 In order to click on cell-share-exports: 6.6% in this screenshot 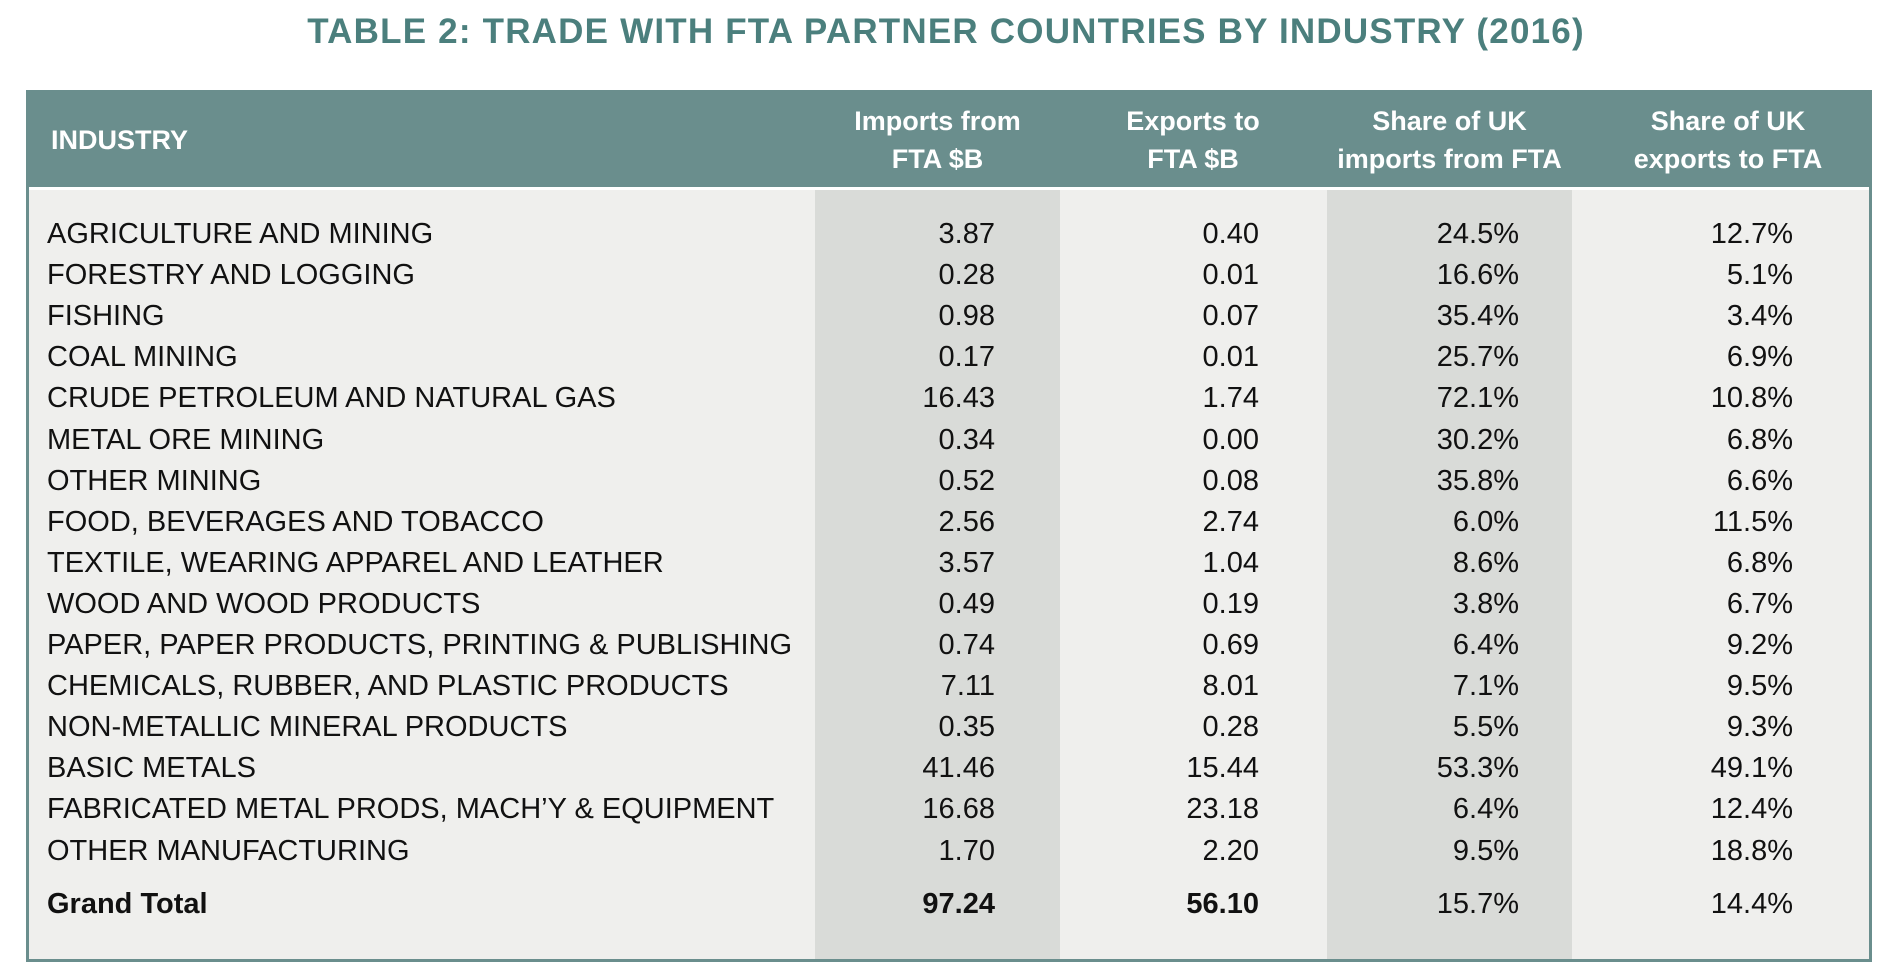, I will do `click(1759, 480)`.